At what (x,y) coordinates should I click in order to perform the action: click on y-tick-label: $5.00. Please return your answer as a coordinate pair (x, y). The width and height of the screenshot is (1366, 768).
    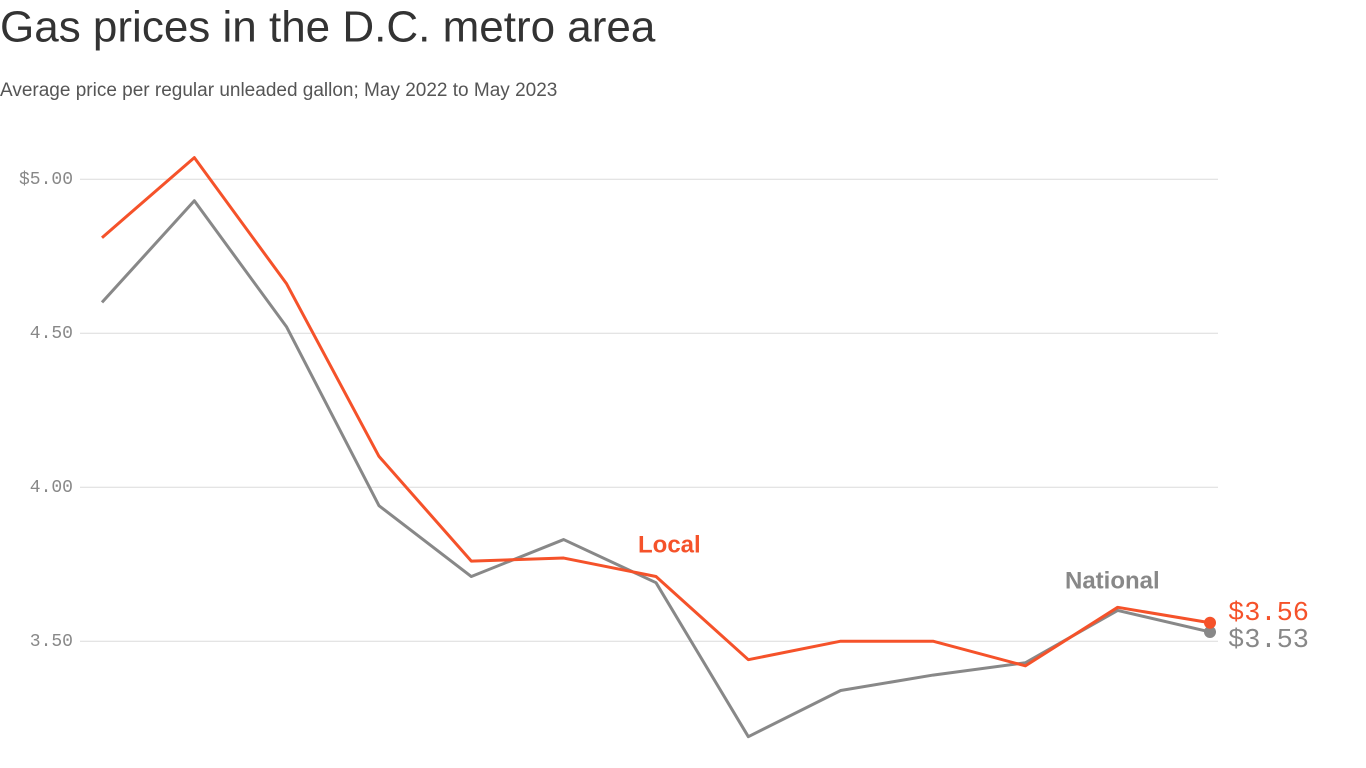
    Looking at the image, I should click on (46, 180).